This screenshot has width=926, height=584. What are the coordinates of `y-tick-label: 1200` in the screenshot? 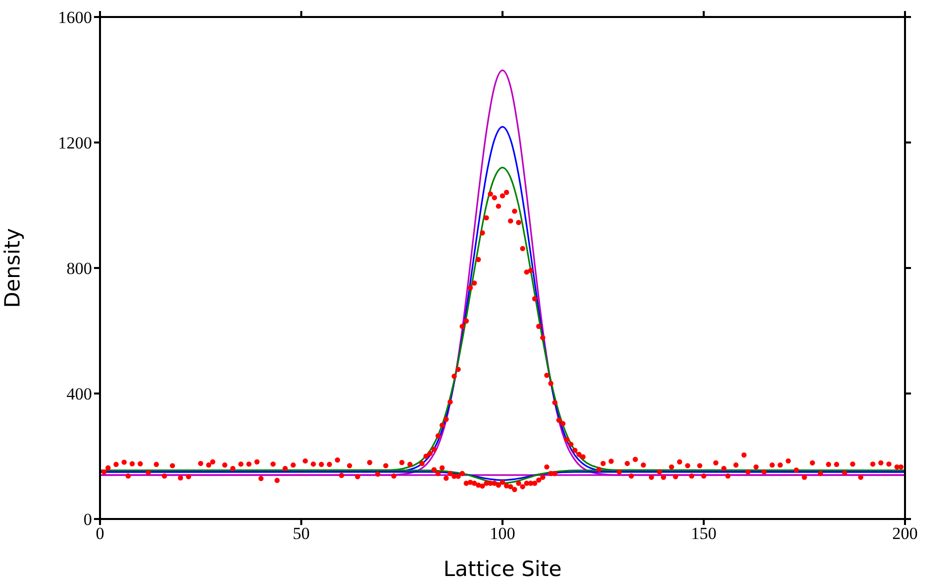 It's located at (75, 143).